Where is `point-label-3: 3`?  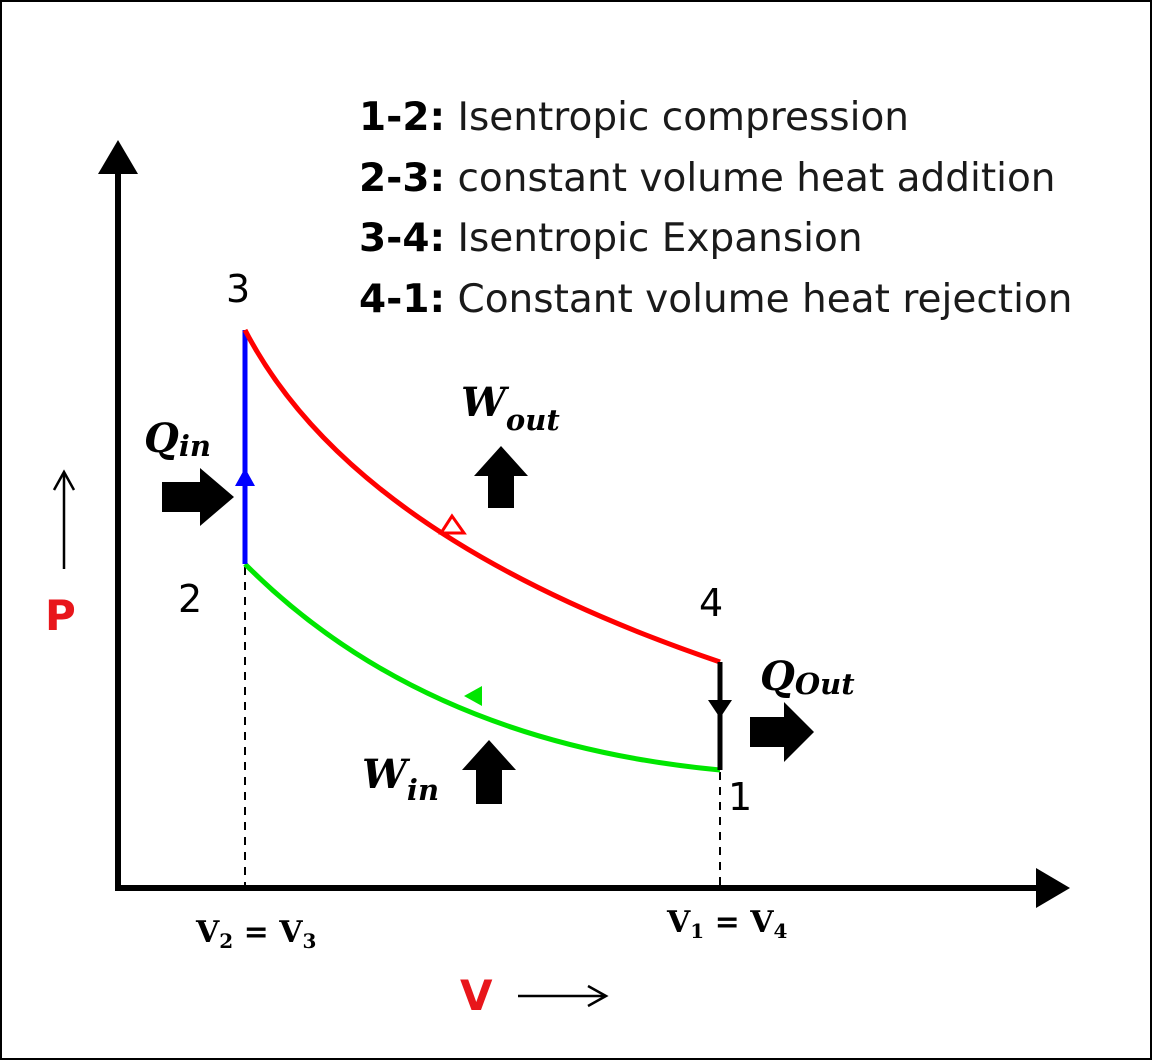 point-label-3: 3 is located at coordinates (238, 289).